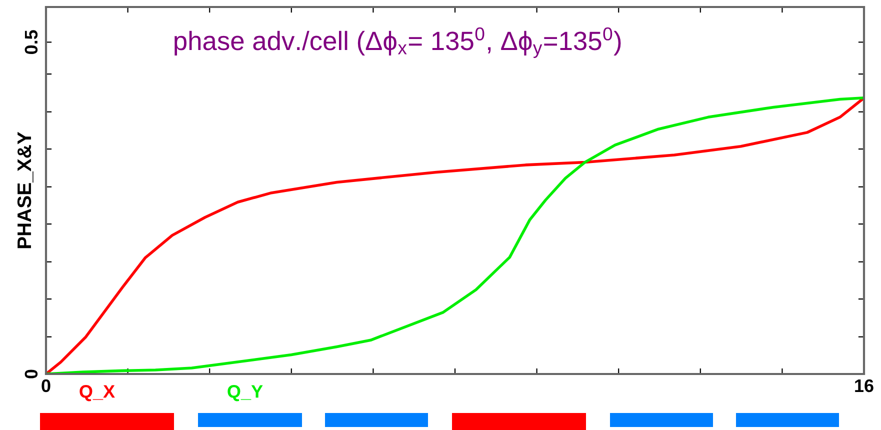 The width and height of the screenshot is (881, 430). Describe the element at coordinates (864, 385) in the screenshot. I see `x-tick-label: 16` at that location.